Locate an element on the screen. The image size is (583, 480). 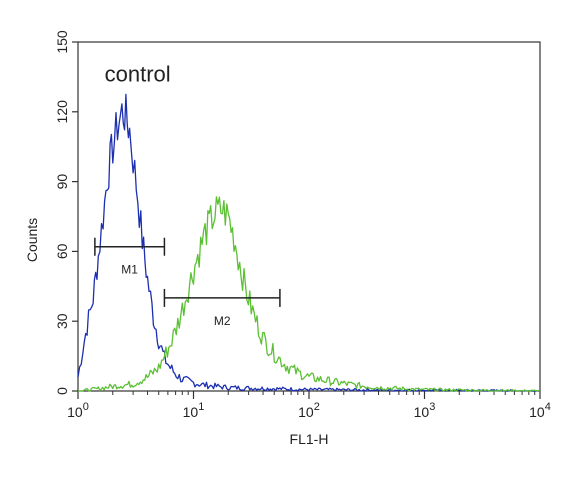
marker-label: M1 is located at coordinates (129, 270).